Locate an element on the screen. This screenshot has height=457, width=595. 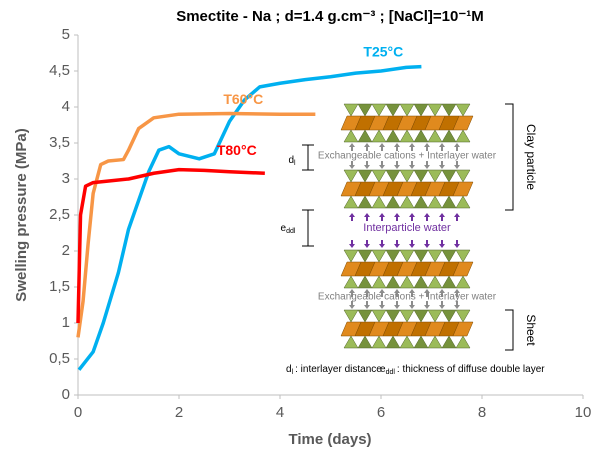
y-tick-label: 3,5 is located at coordinates (59, 142).